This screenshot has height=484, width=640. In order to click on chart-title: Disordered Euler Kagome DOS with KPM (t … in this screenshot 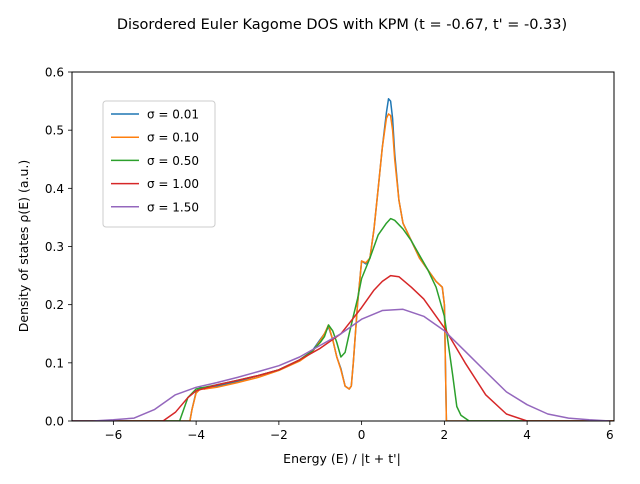, I will do `click(342, 25)`.